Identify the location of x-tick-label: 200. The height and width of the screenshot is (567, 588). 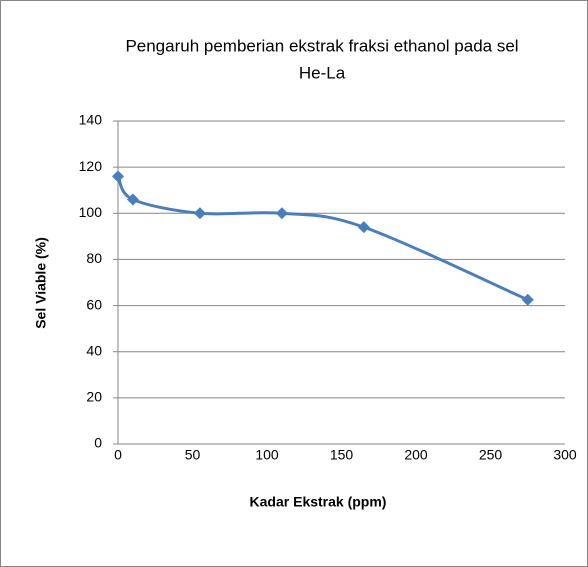
(416, 455).